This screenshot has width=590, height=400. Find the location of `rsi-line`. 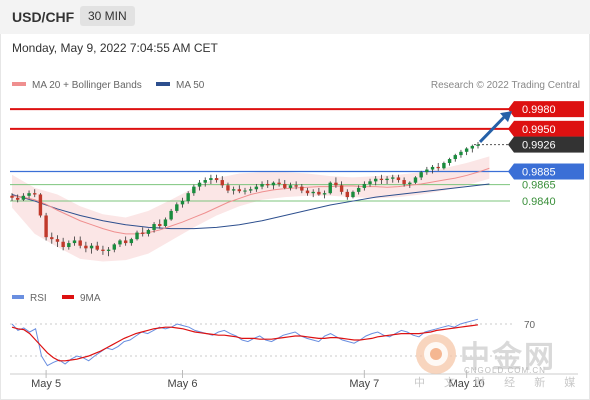

rsi-line is located at coordinates (245, 342).